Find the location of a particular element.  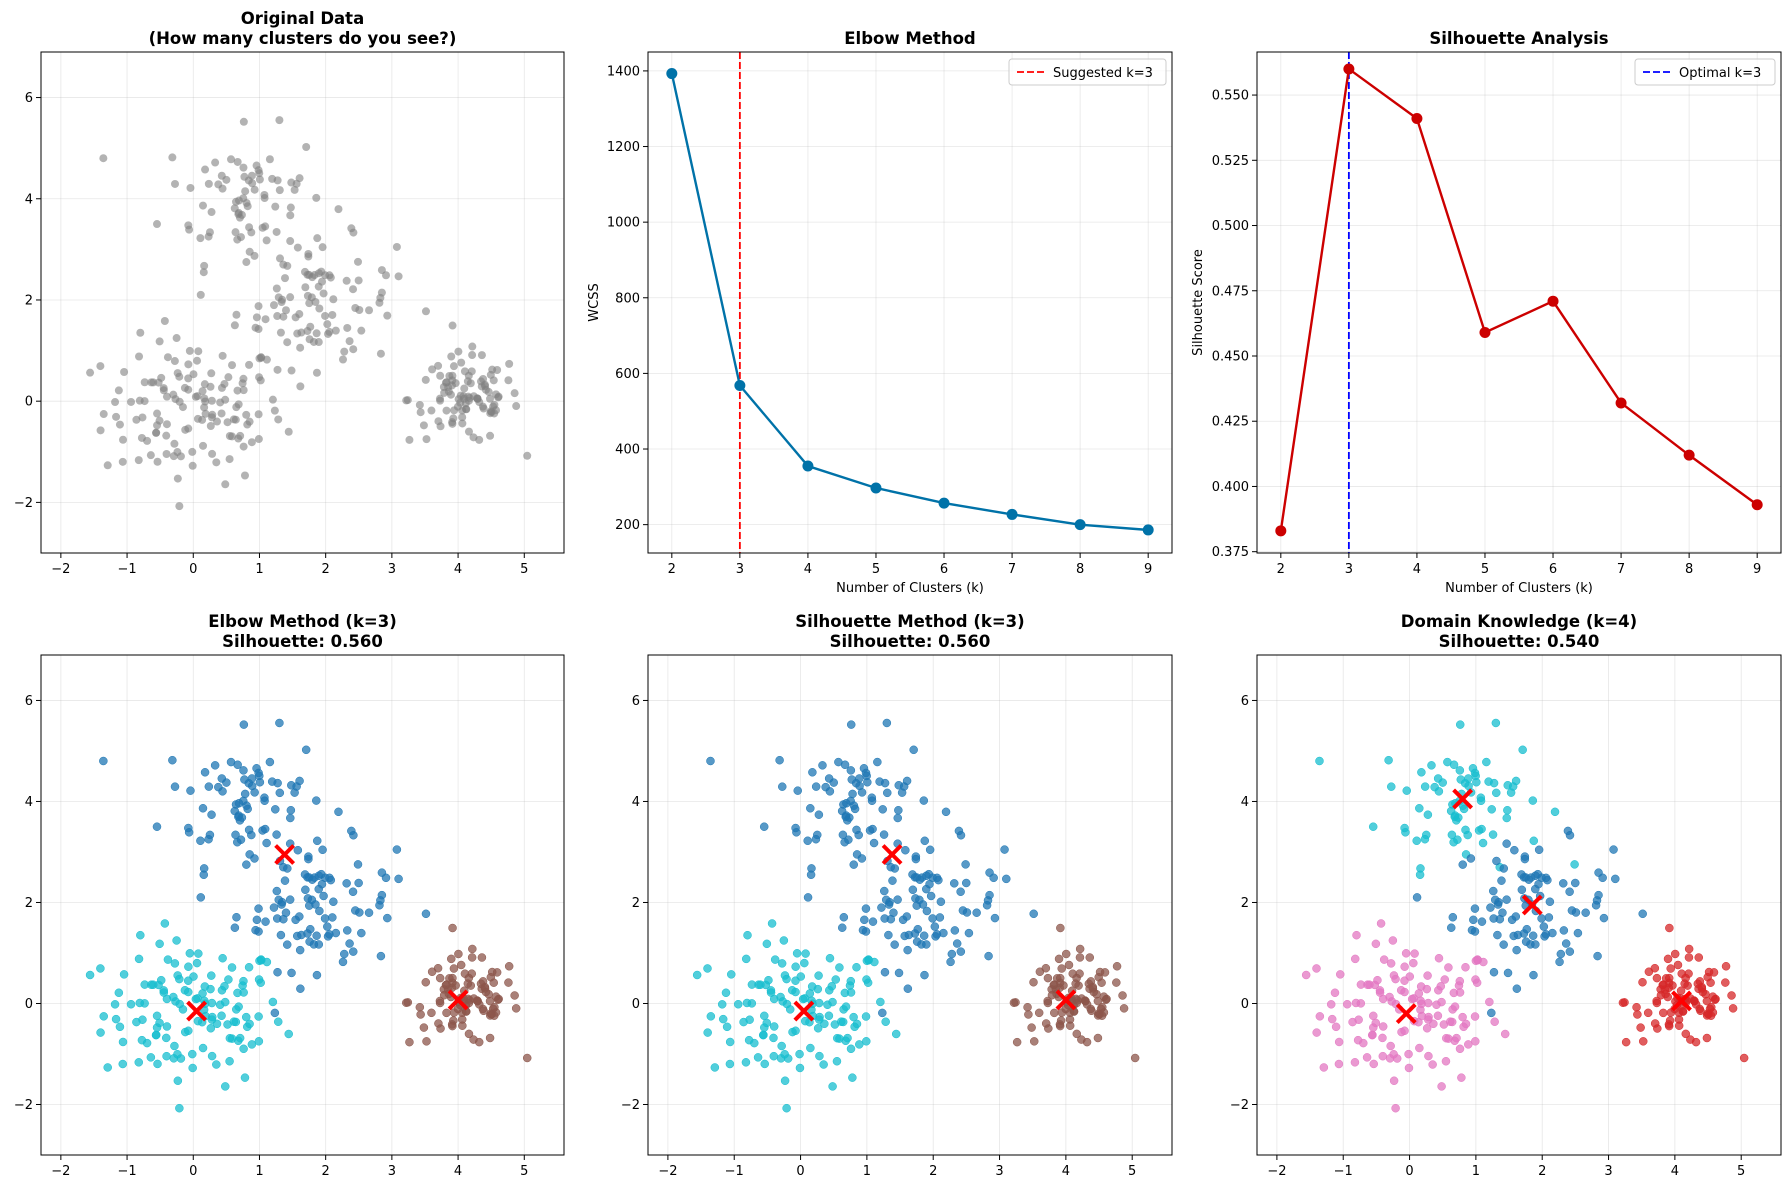

x-tick-label: 3 is located at coordinates (1608, 1171).